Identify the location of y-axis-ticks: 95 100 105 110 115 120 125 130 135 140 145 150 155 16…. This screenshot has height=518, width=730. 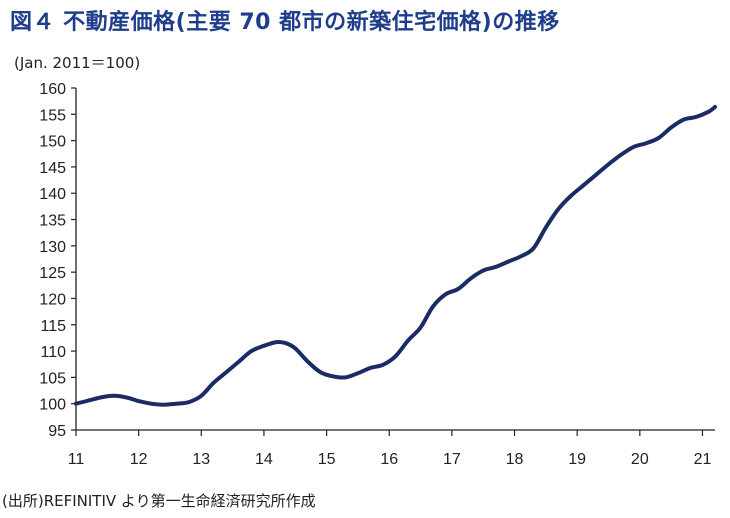
(57, 260).